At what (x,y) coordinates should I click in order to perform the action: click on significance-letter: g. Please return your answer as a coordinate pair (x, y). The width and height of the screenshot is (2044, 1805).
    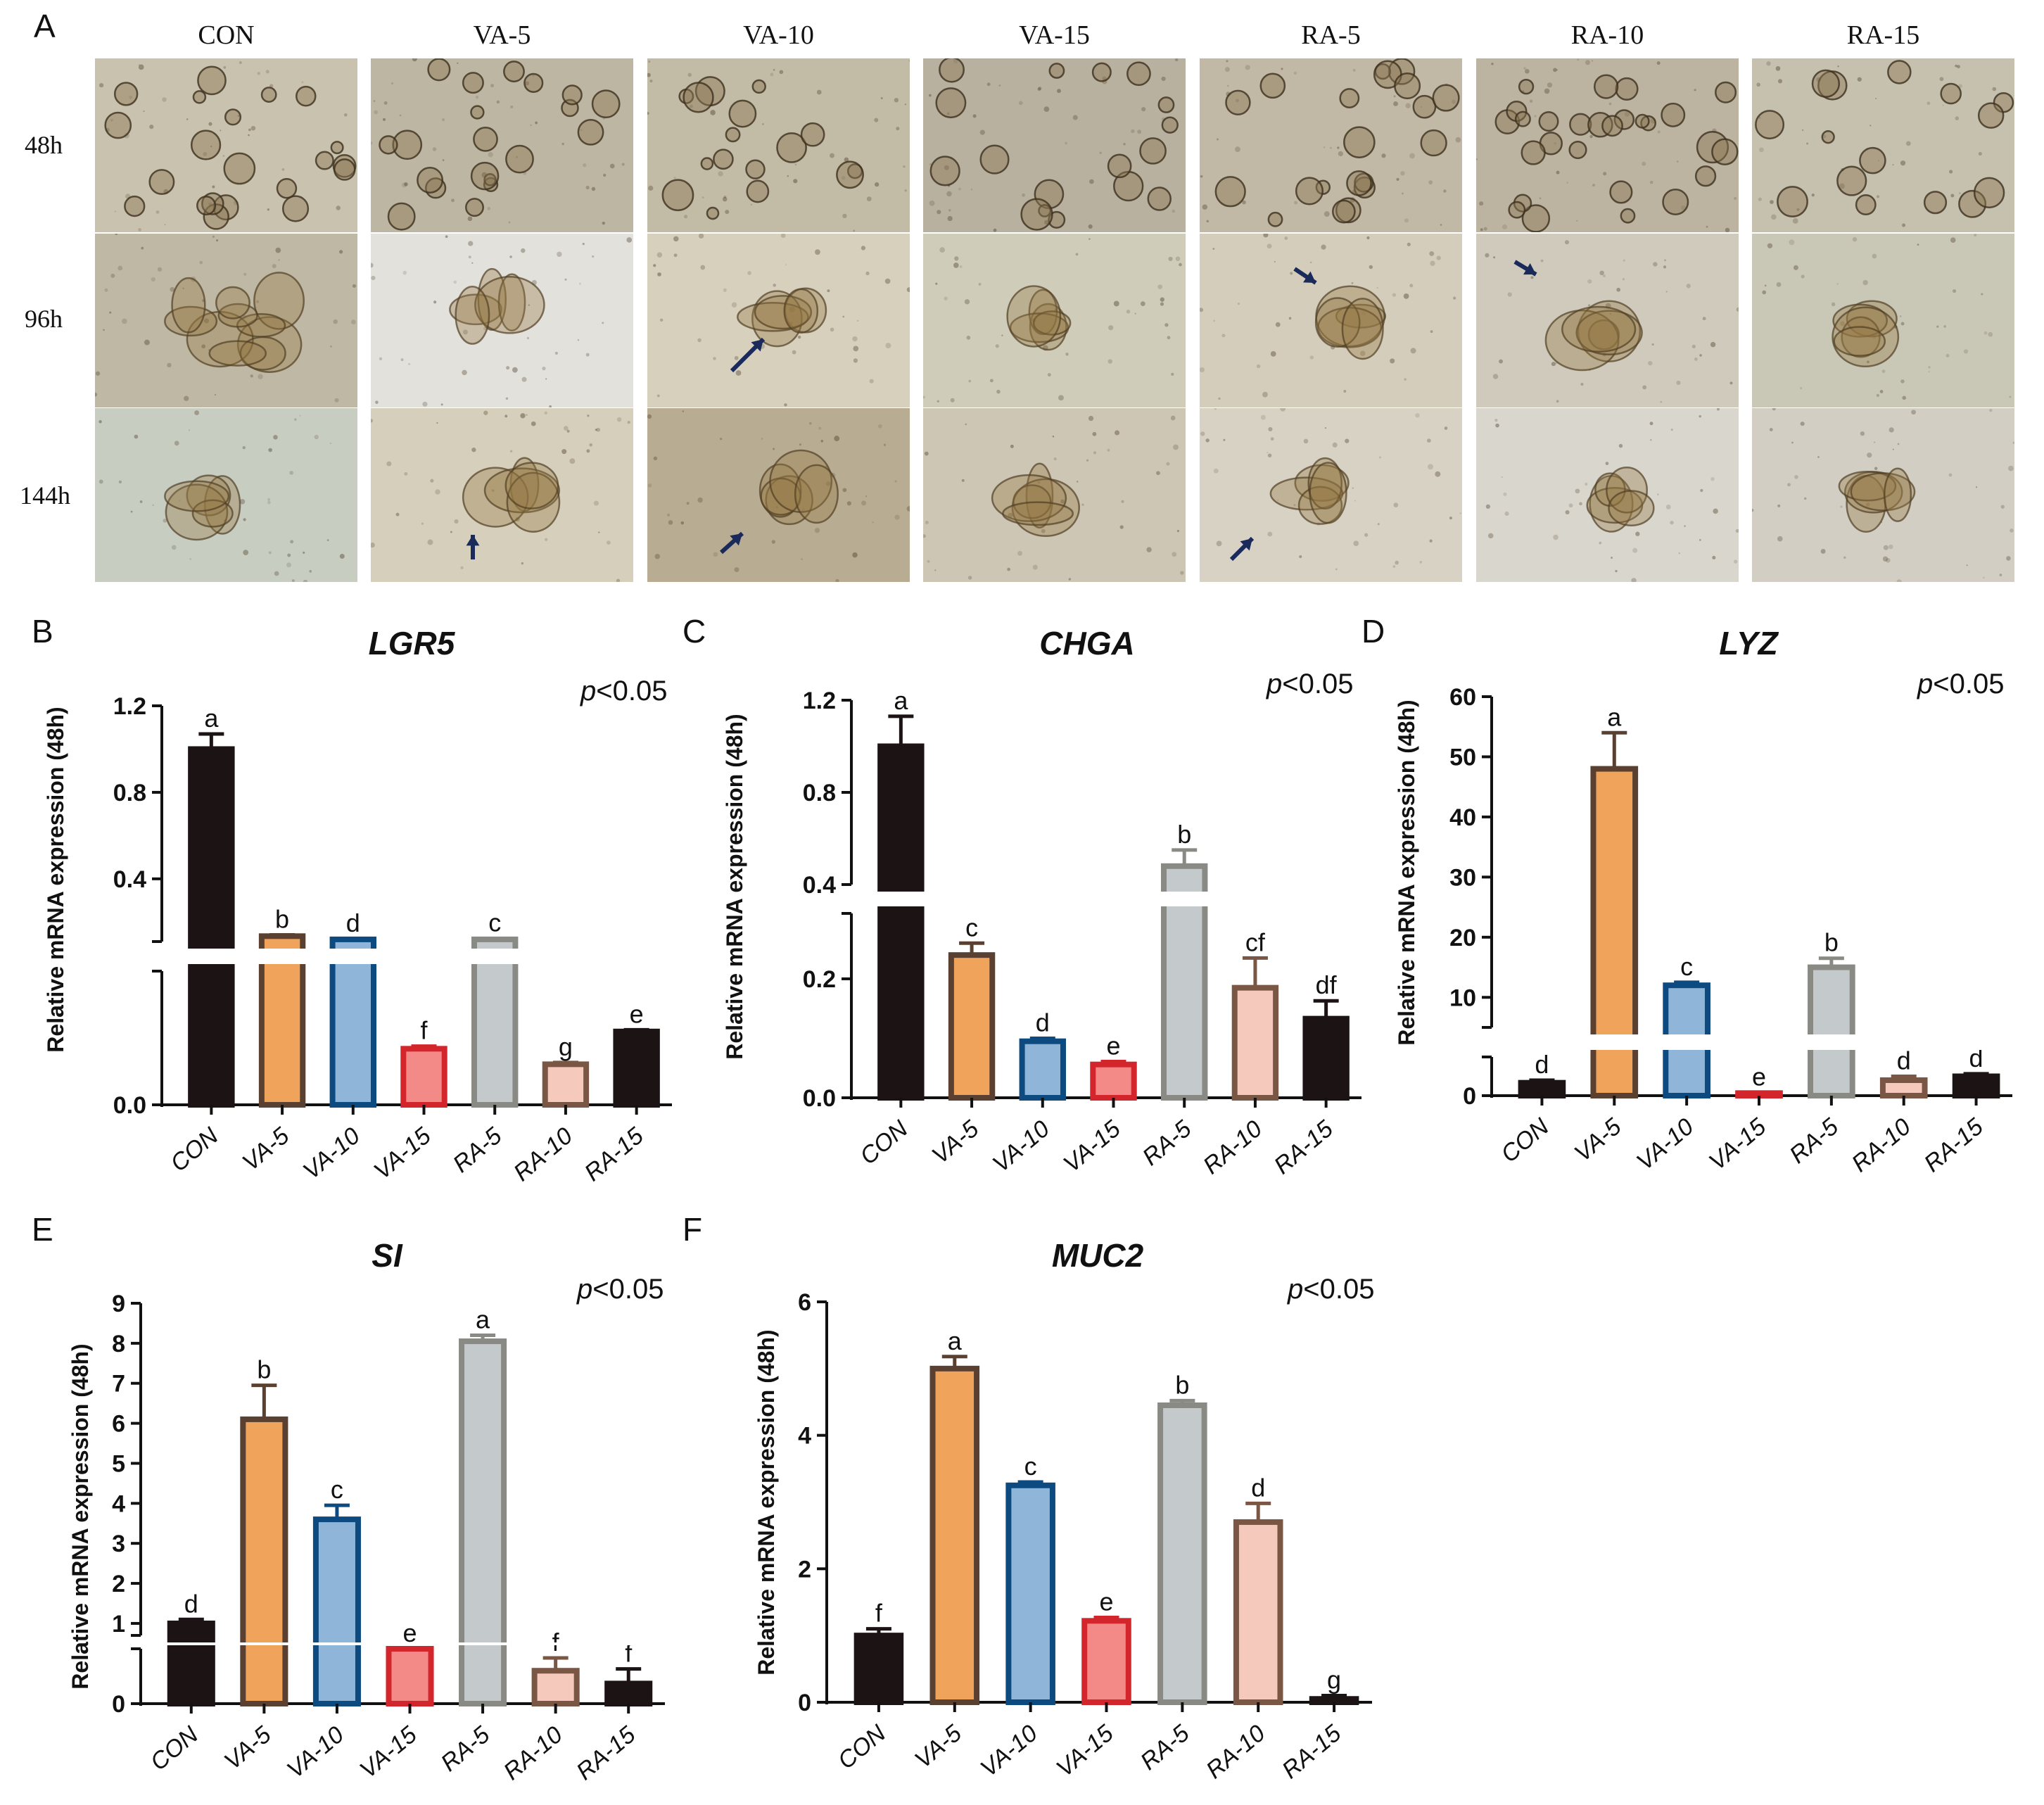
    Looking at the image, I should click on (566, 1046).